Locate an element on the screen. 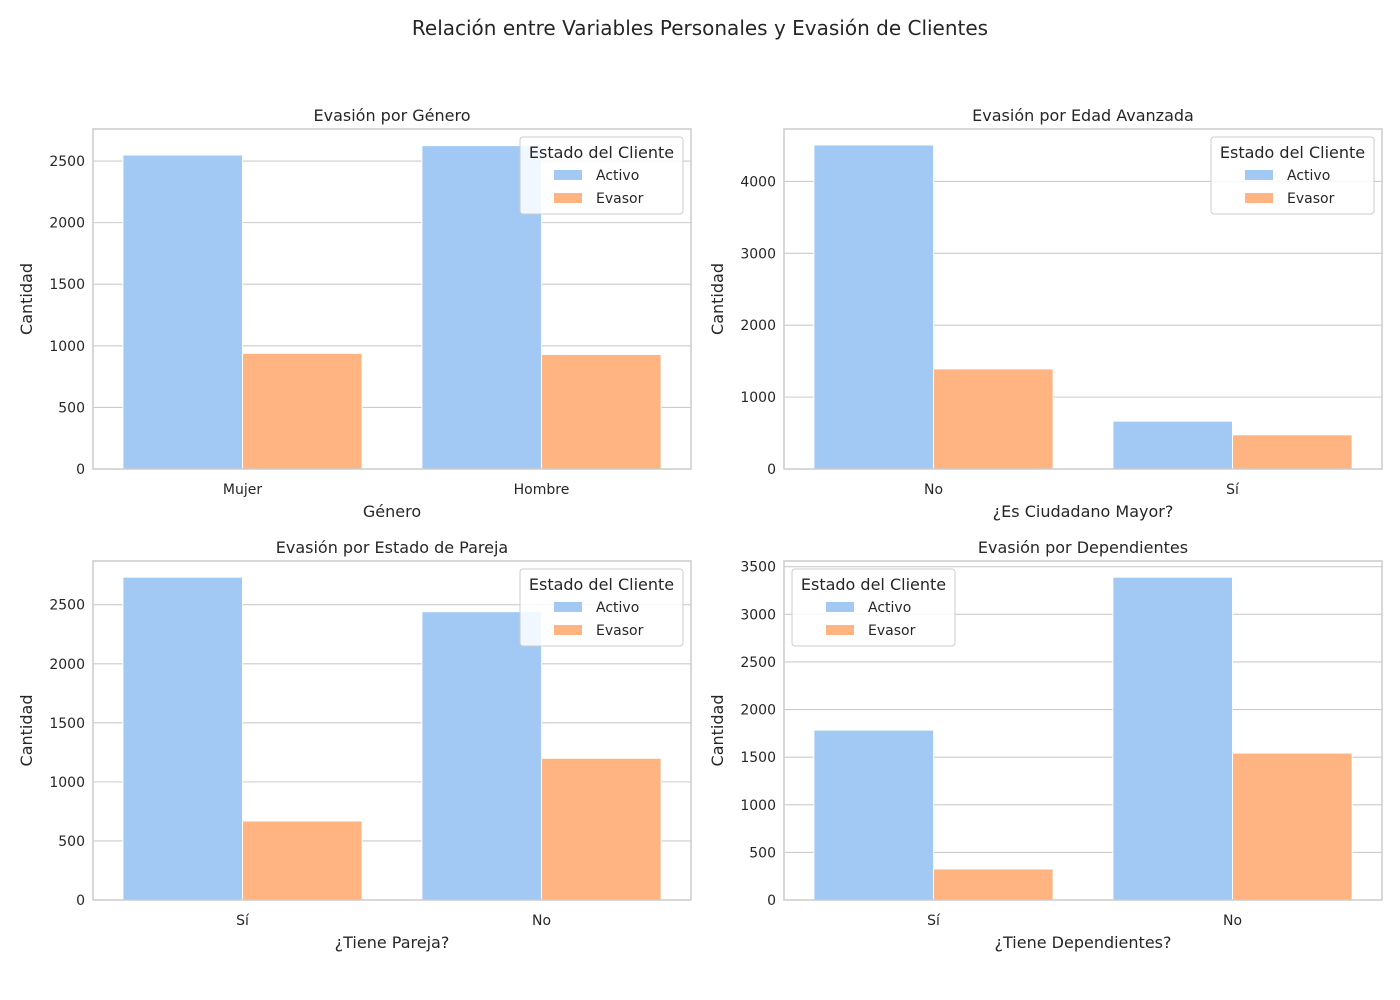  y-tick-label: 4000 is located at coordinates (758, 182).